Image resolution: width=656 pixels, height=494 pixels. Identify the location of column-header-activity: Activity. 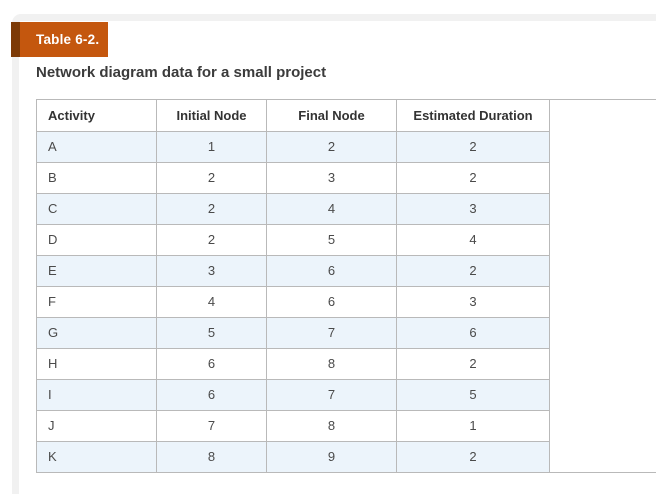
(96, 116).